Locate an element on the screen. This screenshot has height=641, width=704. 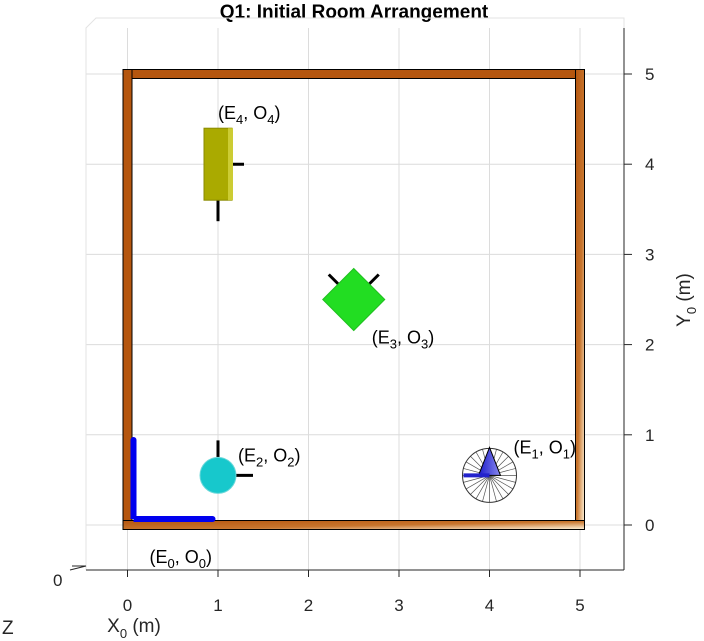
y-tick-labels: 0 1 2 3 4 5 is located at coordinates (639, 300).